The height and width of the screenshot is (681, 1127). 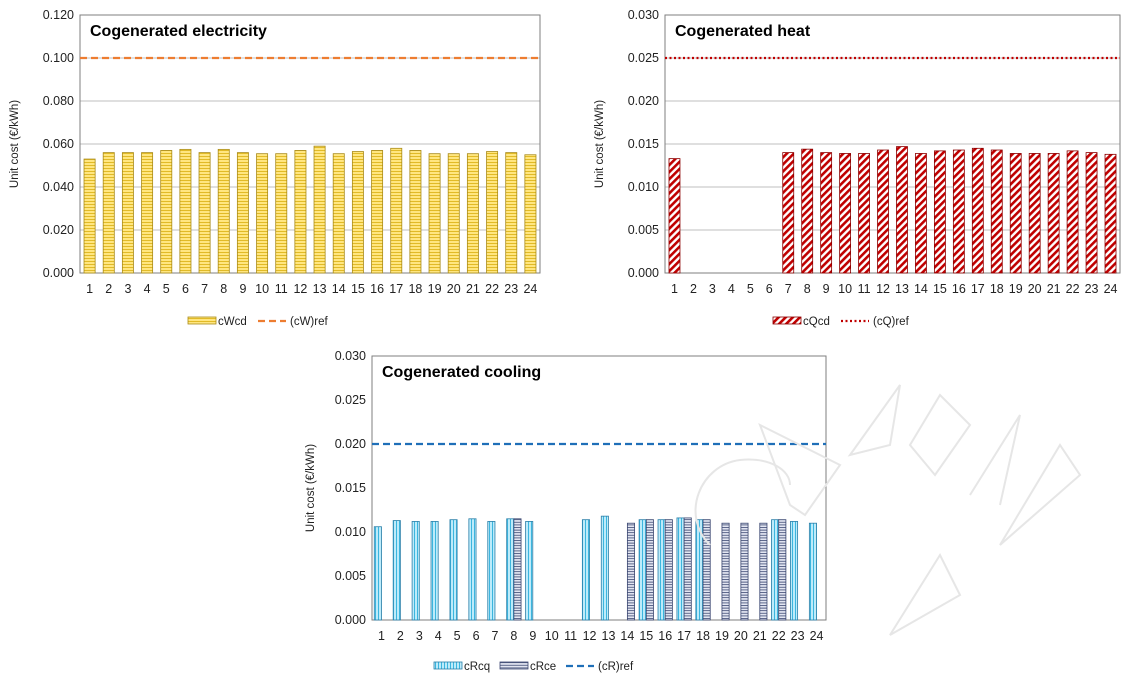 I want to click on y-tick-label: 0.060, so click(x=58, y=144).